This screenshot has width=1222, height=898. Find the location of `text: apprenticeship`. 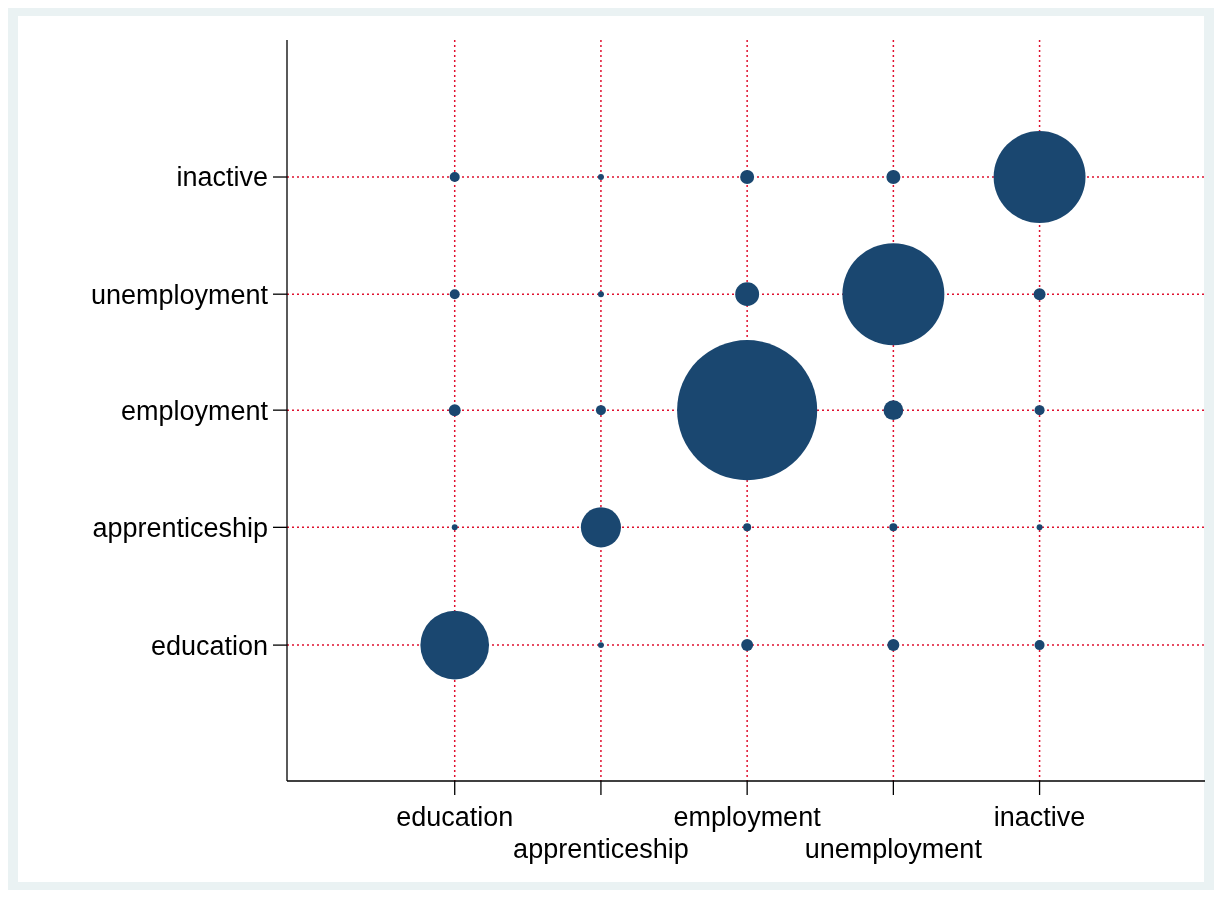

text: apprenticeship is located at coordinates (180, 527).